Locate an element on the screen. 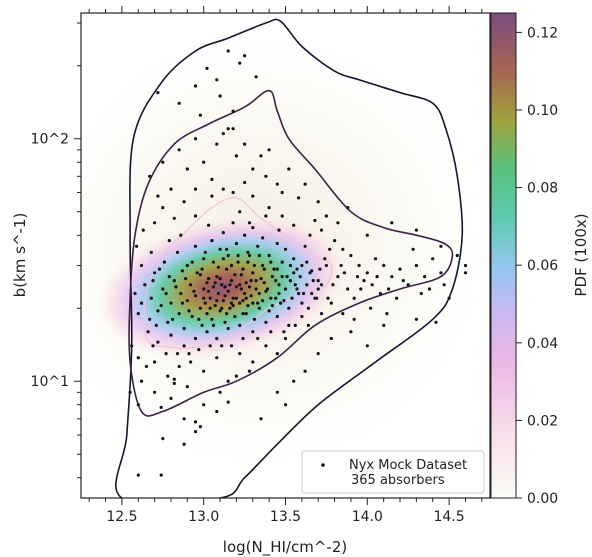 This screenshot has width=592, height=557. colorbar-tick-label: 0.04 is located at coordinates (542, 344).